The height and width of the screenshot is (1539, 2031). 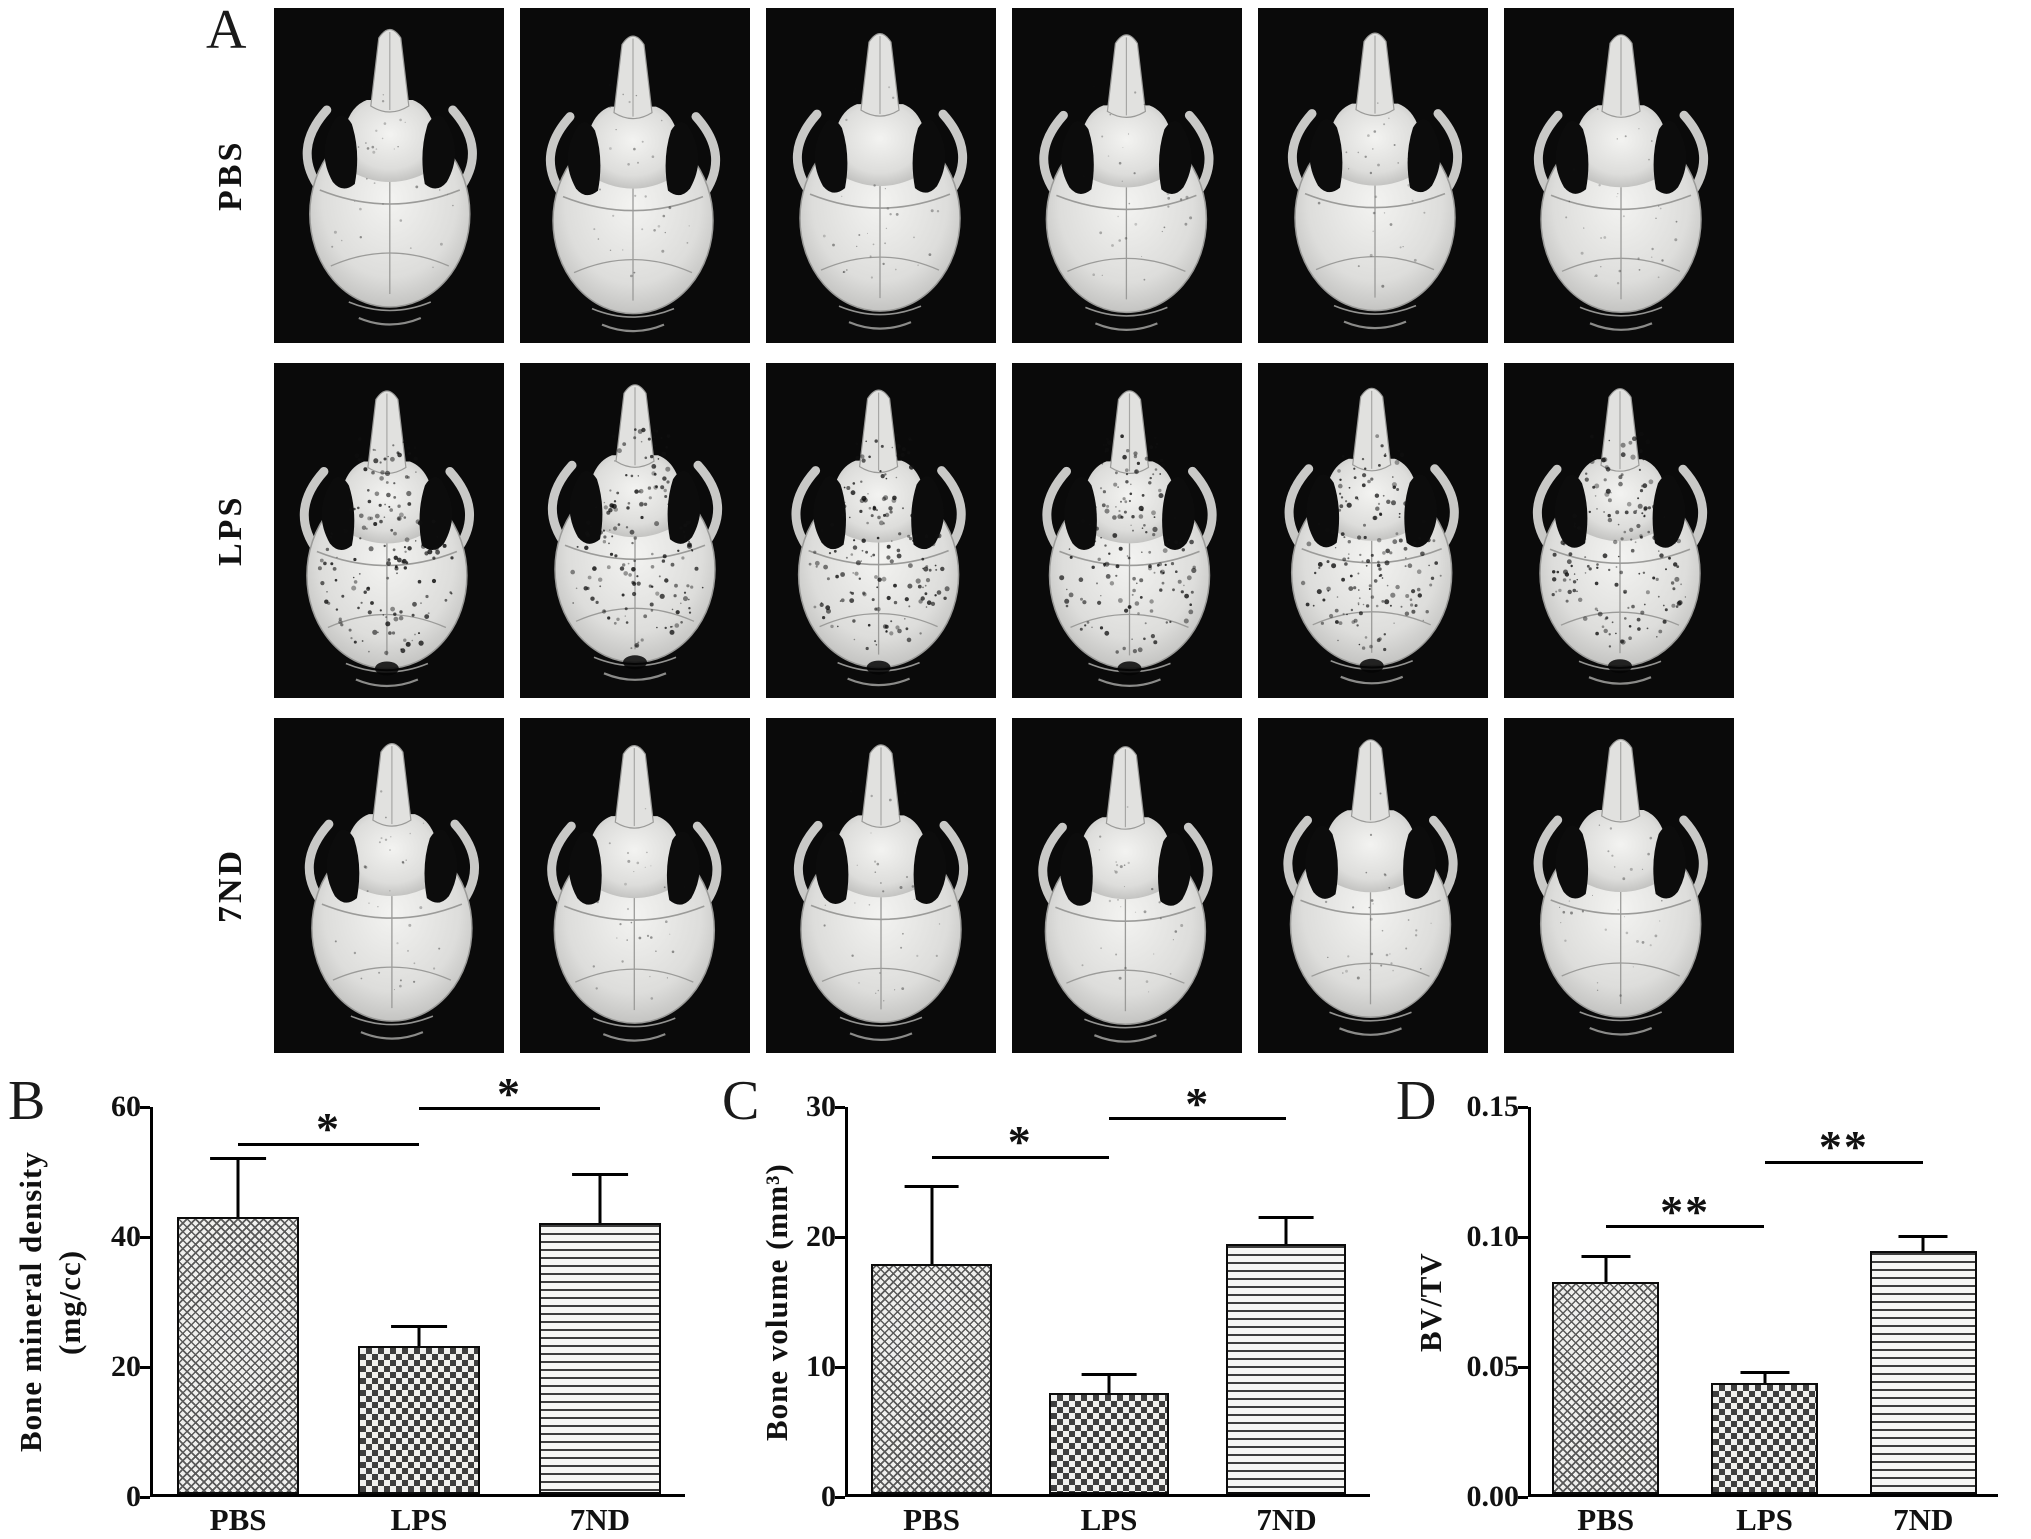 What do you see at coordinates (1732, 1313) in the screenshot?
I see `plot-area-d: 0.00 0.05 0.10 0.15 PBS LPS 7ND ** **` at bounding box center [1732, 1313].